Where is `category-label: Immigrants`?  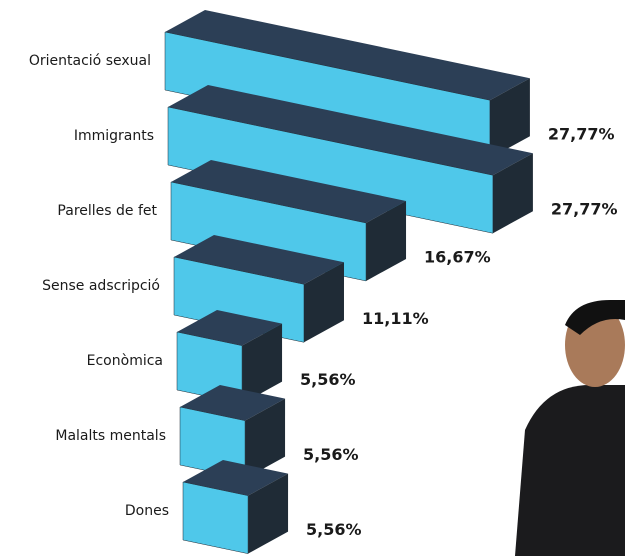 category-label: Immigrants is located at coordinates (114, 136).